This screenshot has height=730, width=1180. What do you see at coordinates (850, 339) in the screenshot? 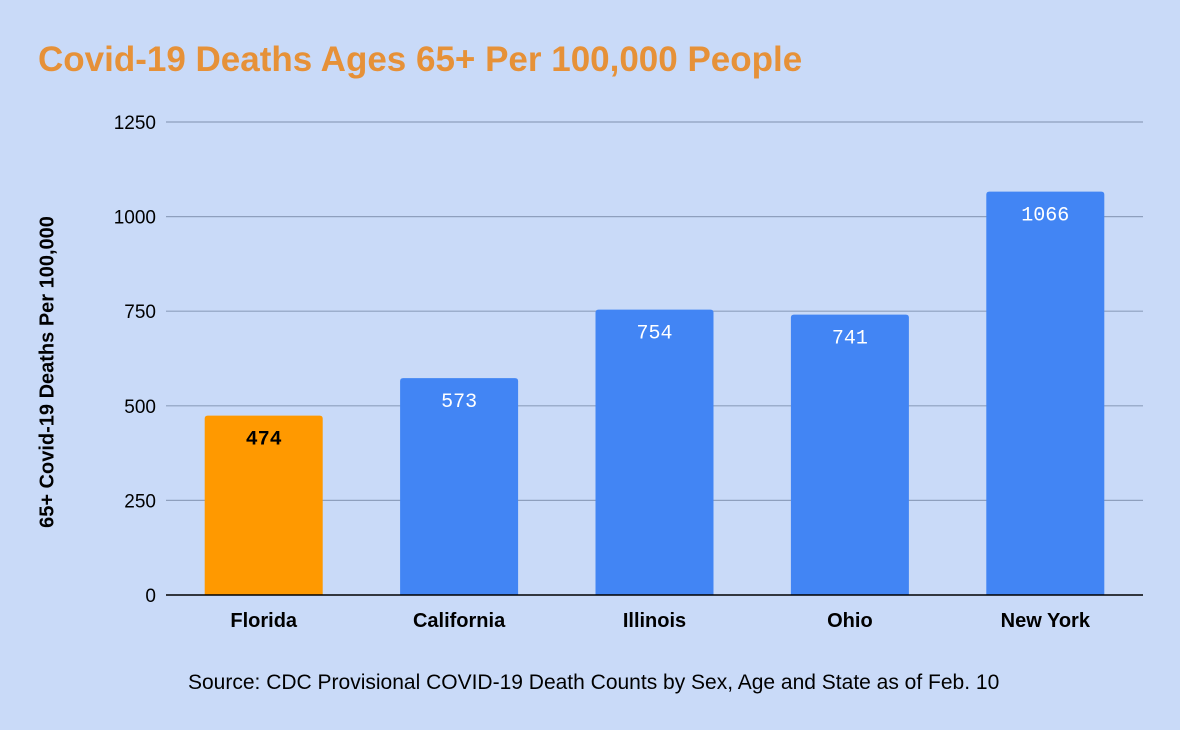
I see `data-label: 741` at bounding box center [850, 339].